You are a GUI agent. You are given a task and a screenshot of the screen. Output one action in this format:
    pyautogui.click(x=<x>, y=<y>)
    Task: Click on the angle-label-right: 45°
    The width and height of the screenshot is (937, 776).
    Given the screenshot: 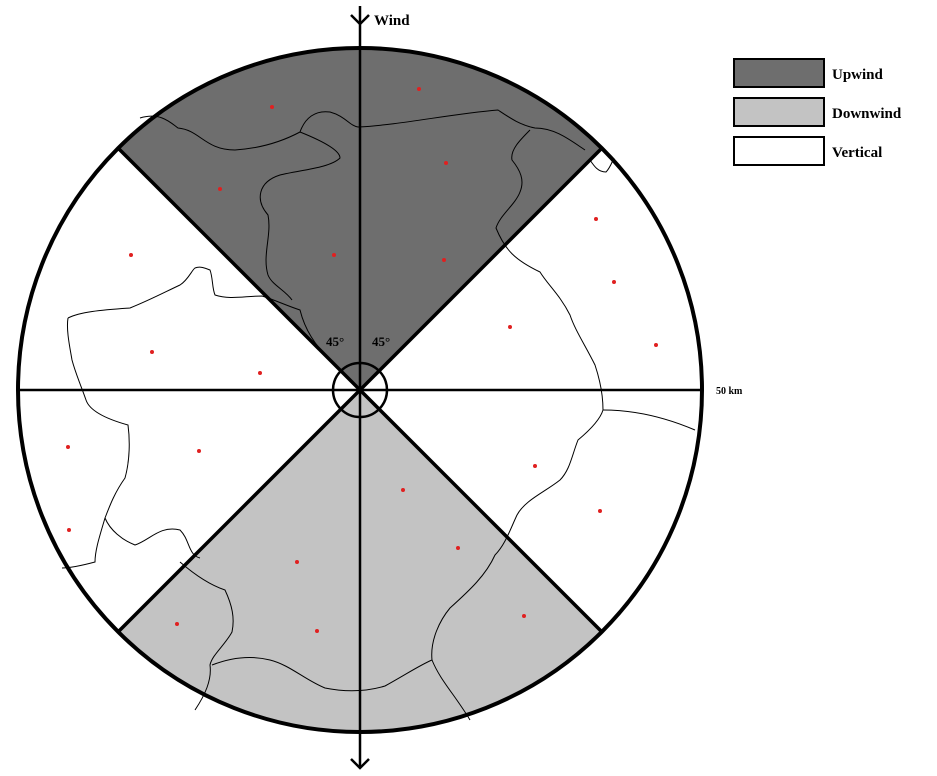 What is the action you would take?
    pyautogui.click(x=381, y=341)
    